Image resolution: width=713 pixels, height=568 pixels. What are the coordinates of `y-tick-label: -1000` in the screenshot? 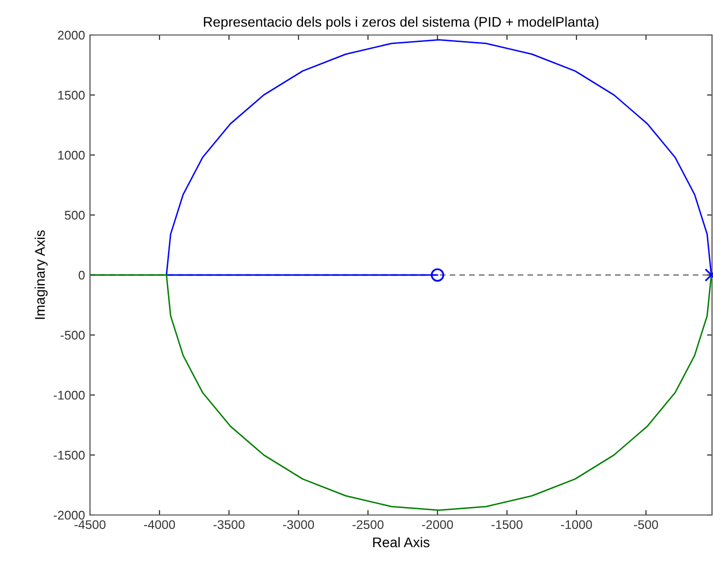 It's located at (69, 395).